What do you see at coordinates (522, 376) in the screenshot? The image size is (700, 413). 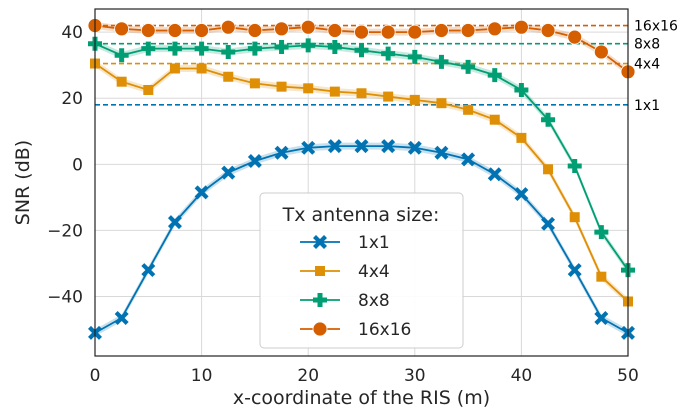 I see `x-tick-label: 40` at bounding box center [522, 376].